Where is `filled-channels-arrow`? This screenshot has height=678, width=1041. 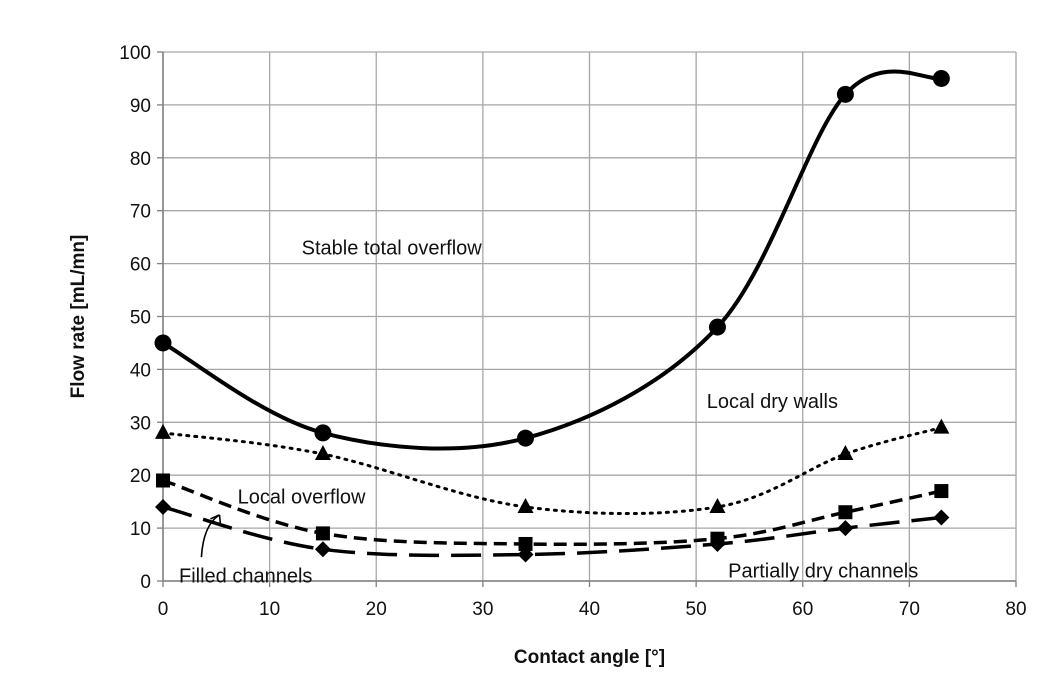 filled-channels-arrow is located at coordinates (211, 536).